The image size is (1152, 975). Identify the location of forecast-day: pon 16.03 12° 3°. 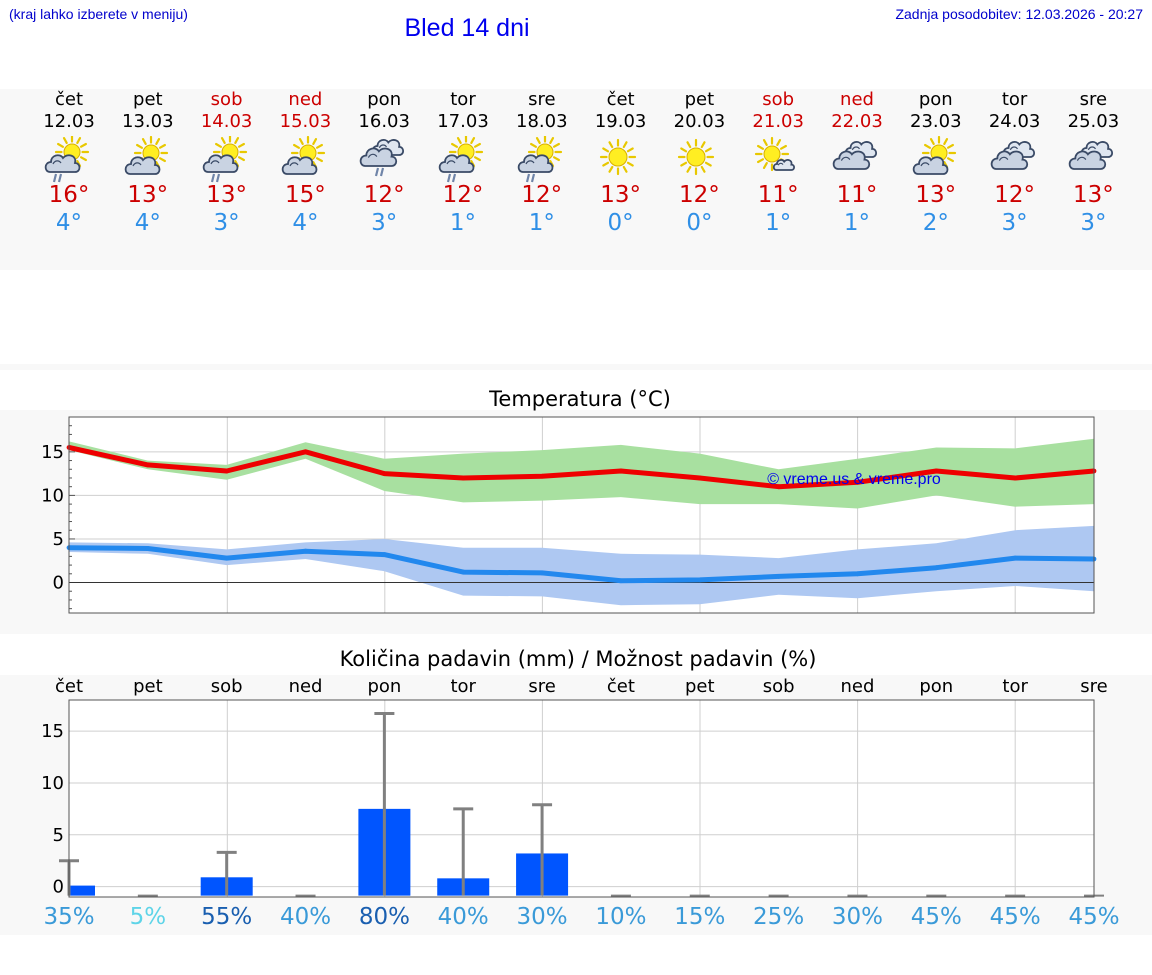
(384, 163).